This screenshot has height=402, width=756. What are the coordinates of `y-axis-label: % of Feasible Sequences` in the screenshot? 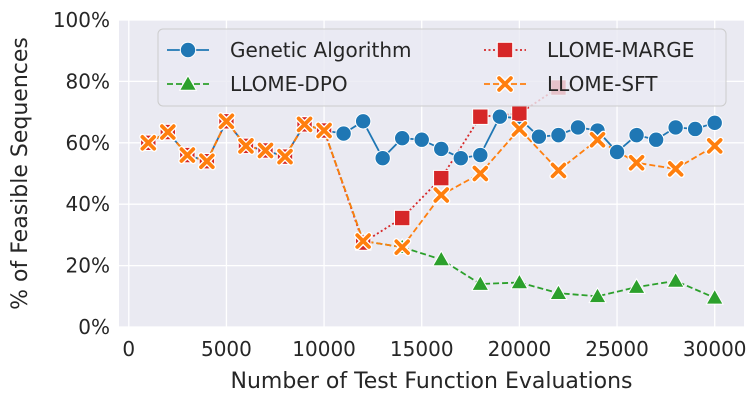 It's located at (20, 173).